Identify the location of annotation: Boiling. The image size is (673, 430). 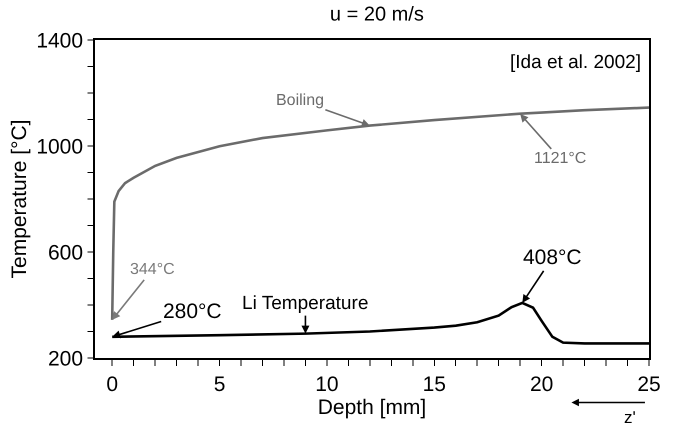
(300, 100).